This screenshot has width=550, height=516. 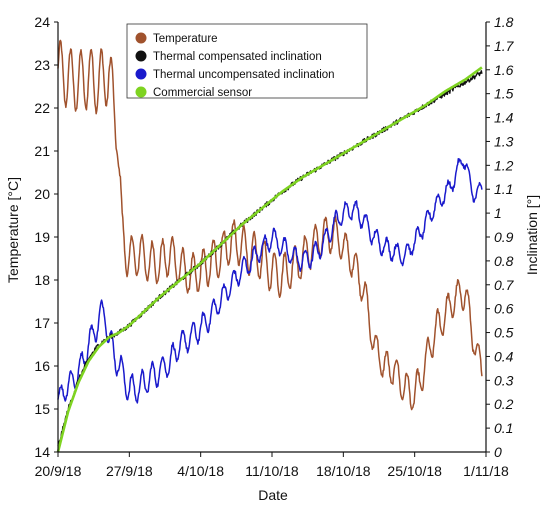 What do you see at coordinates (42, 151) in the screenshot?
I see `left-y-tick-label: 21` at bounding box center [42, 151].